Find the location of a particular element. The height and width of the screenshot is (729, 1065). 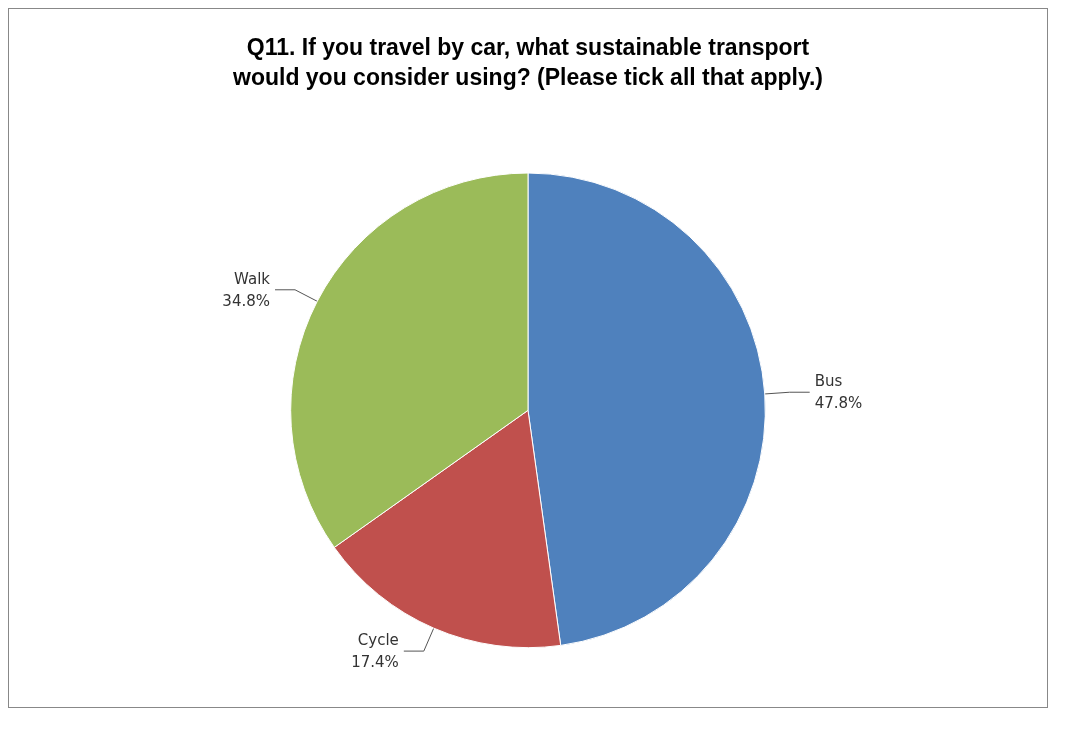

slice-label: Cycle is located at coordinates (378, 640).